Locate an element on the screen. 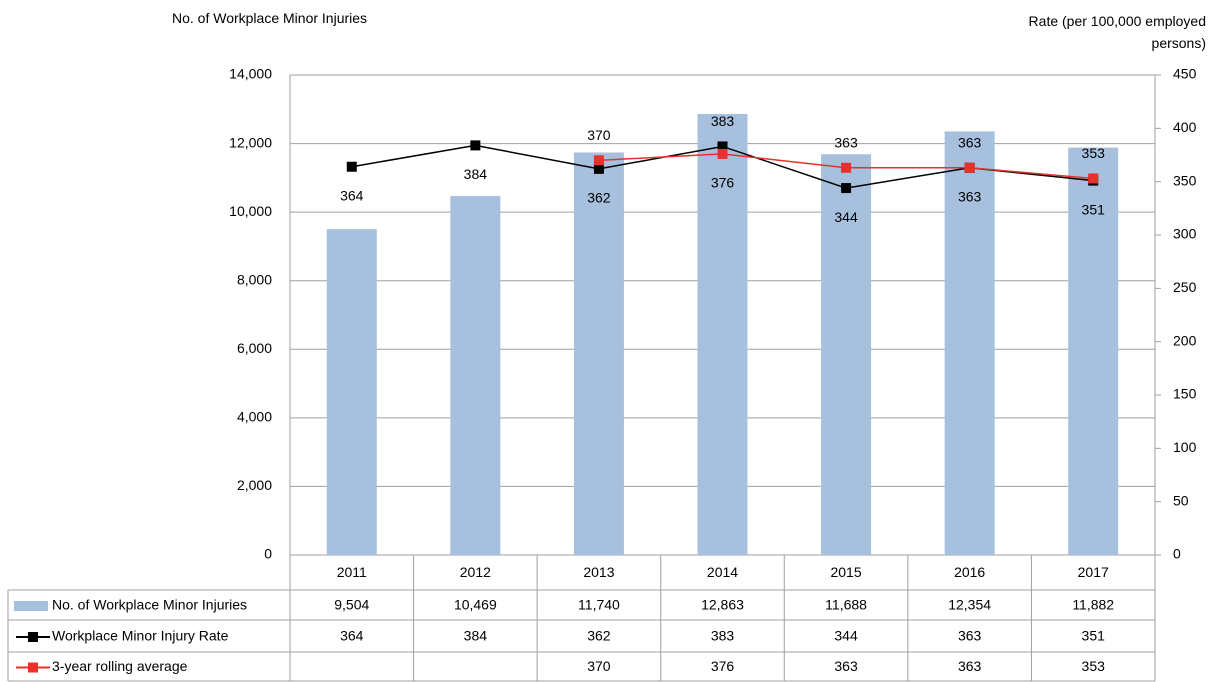 This screenshot has width=1218, height=682. data-label: 362 is located at coordinates (599, 198).